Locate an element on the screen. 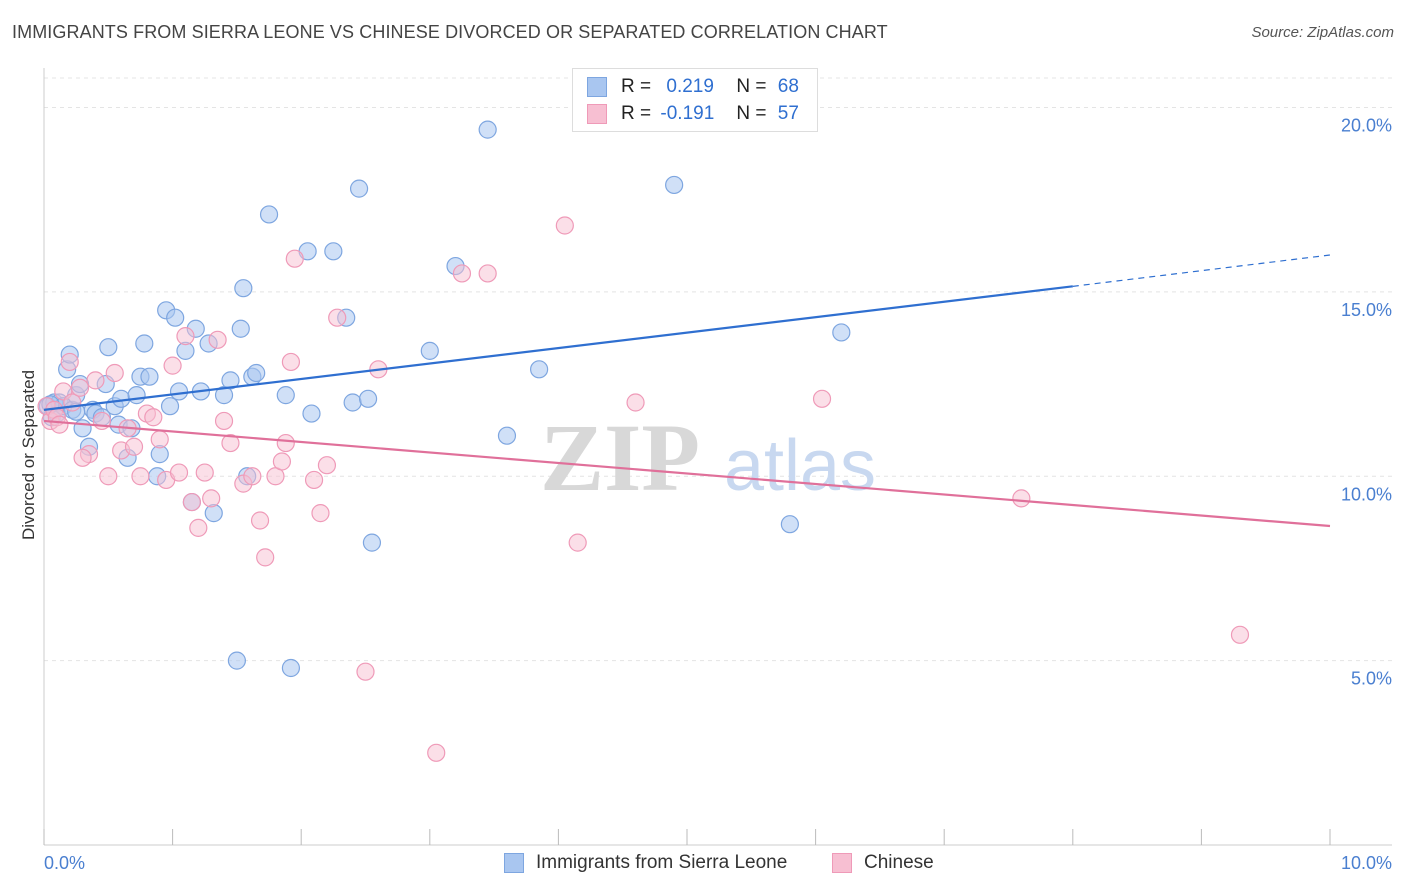 Image resolution: width=1406 pixels, height=892 pixels. legend-label: Chinese is located at coordinates (899, 862).